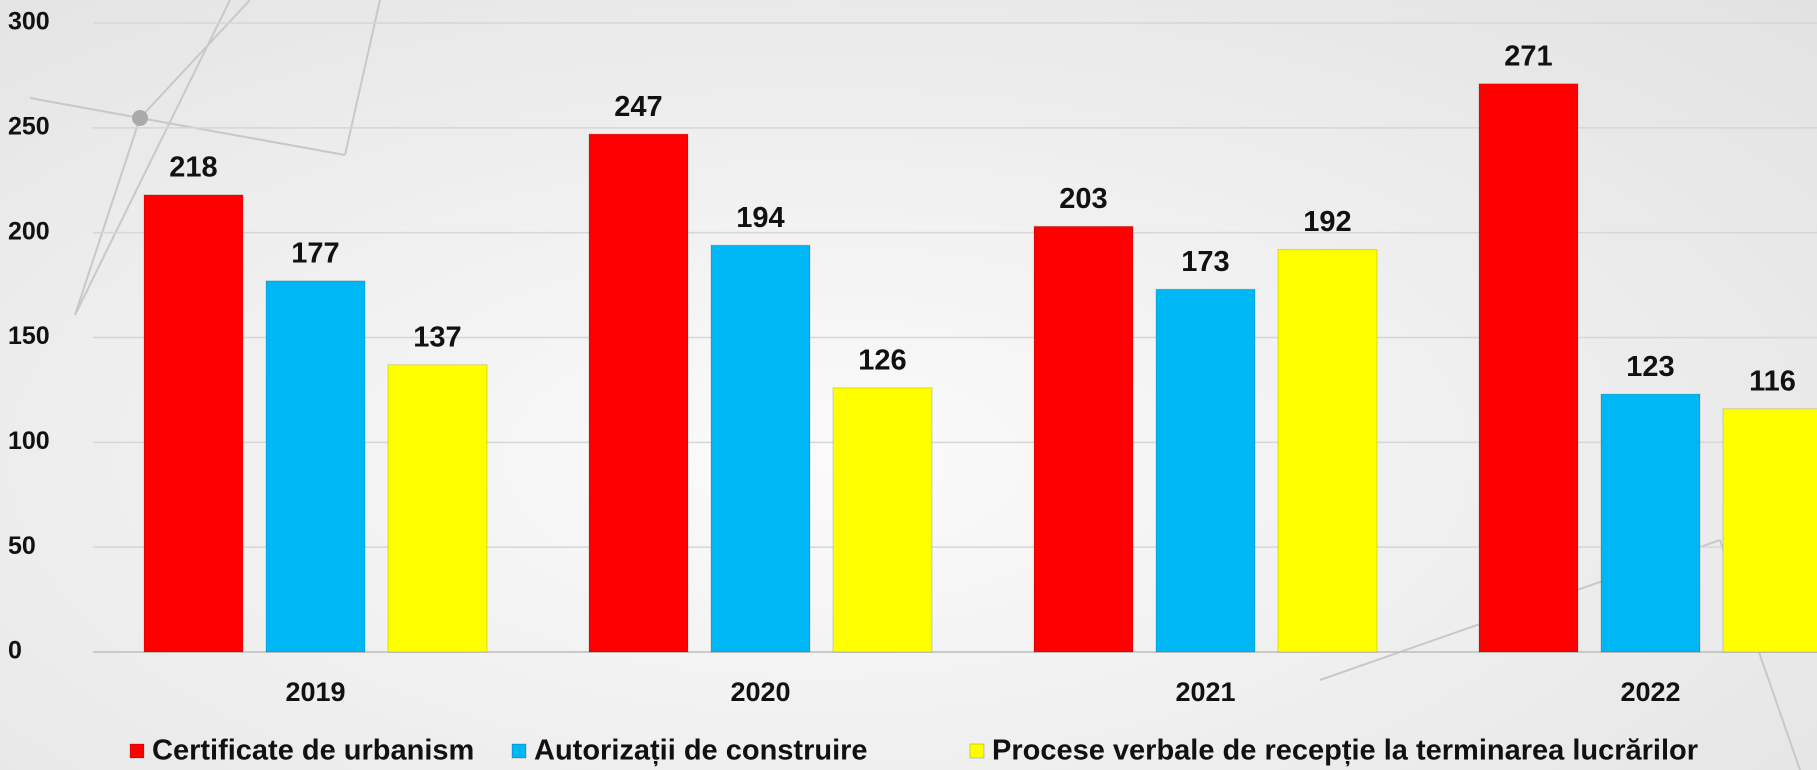 The width and height of the screenshot is (1817, 770). Describe the element at coordinates (1327, 222) in the screenshot. I see `value-label: 192` at that location.